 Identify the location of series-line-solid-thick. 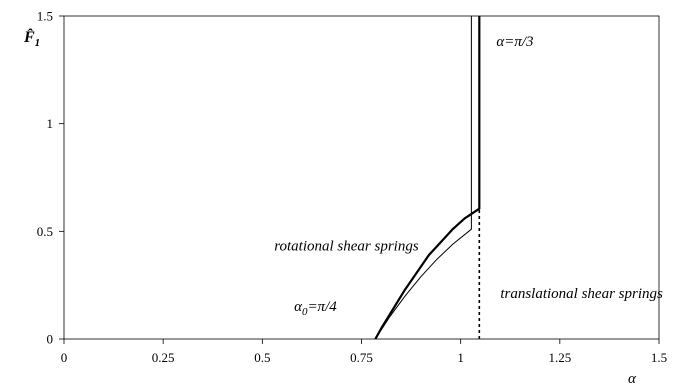
(427, 178).